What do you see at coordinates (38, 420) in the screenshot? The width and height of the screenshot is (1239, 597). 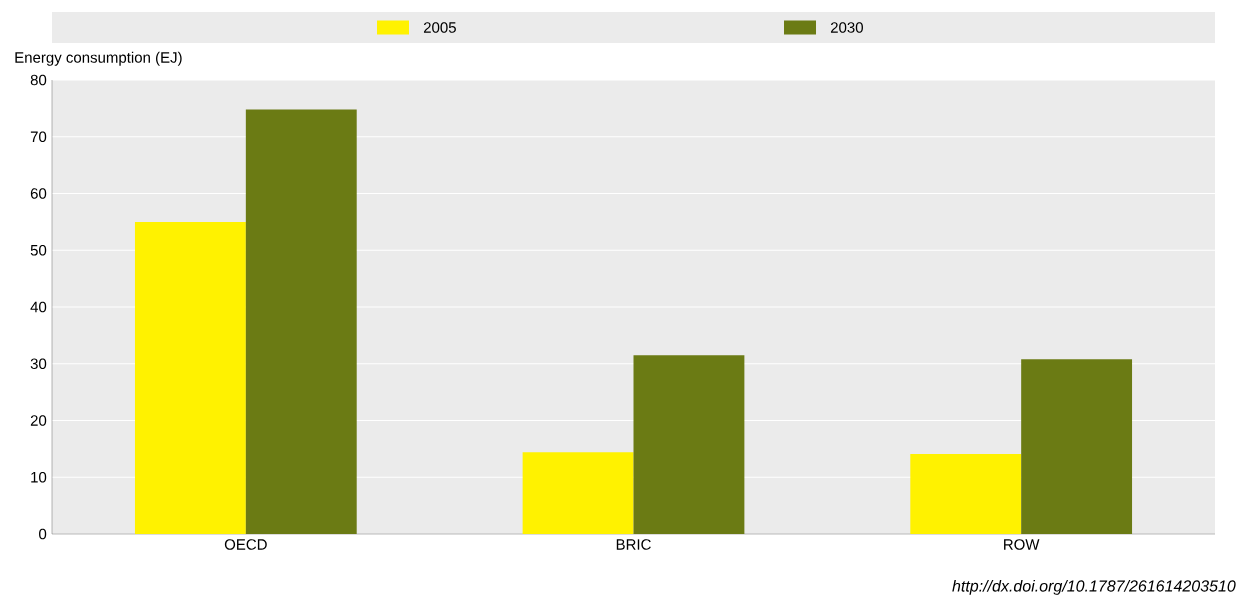 I see `y-tick-label: 20` at bounding box center [38, 420].